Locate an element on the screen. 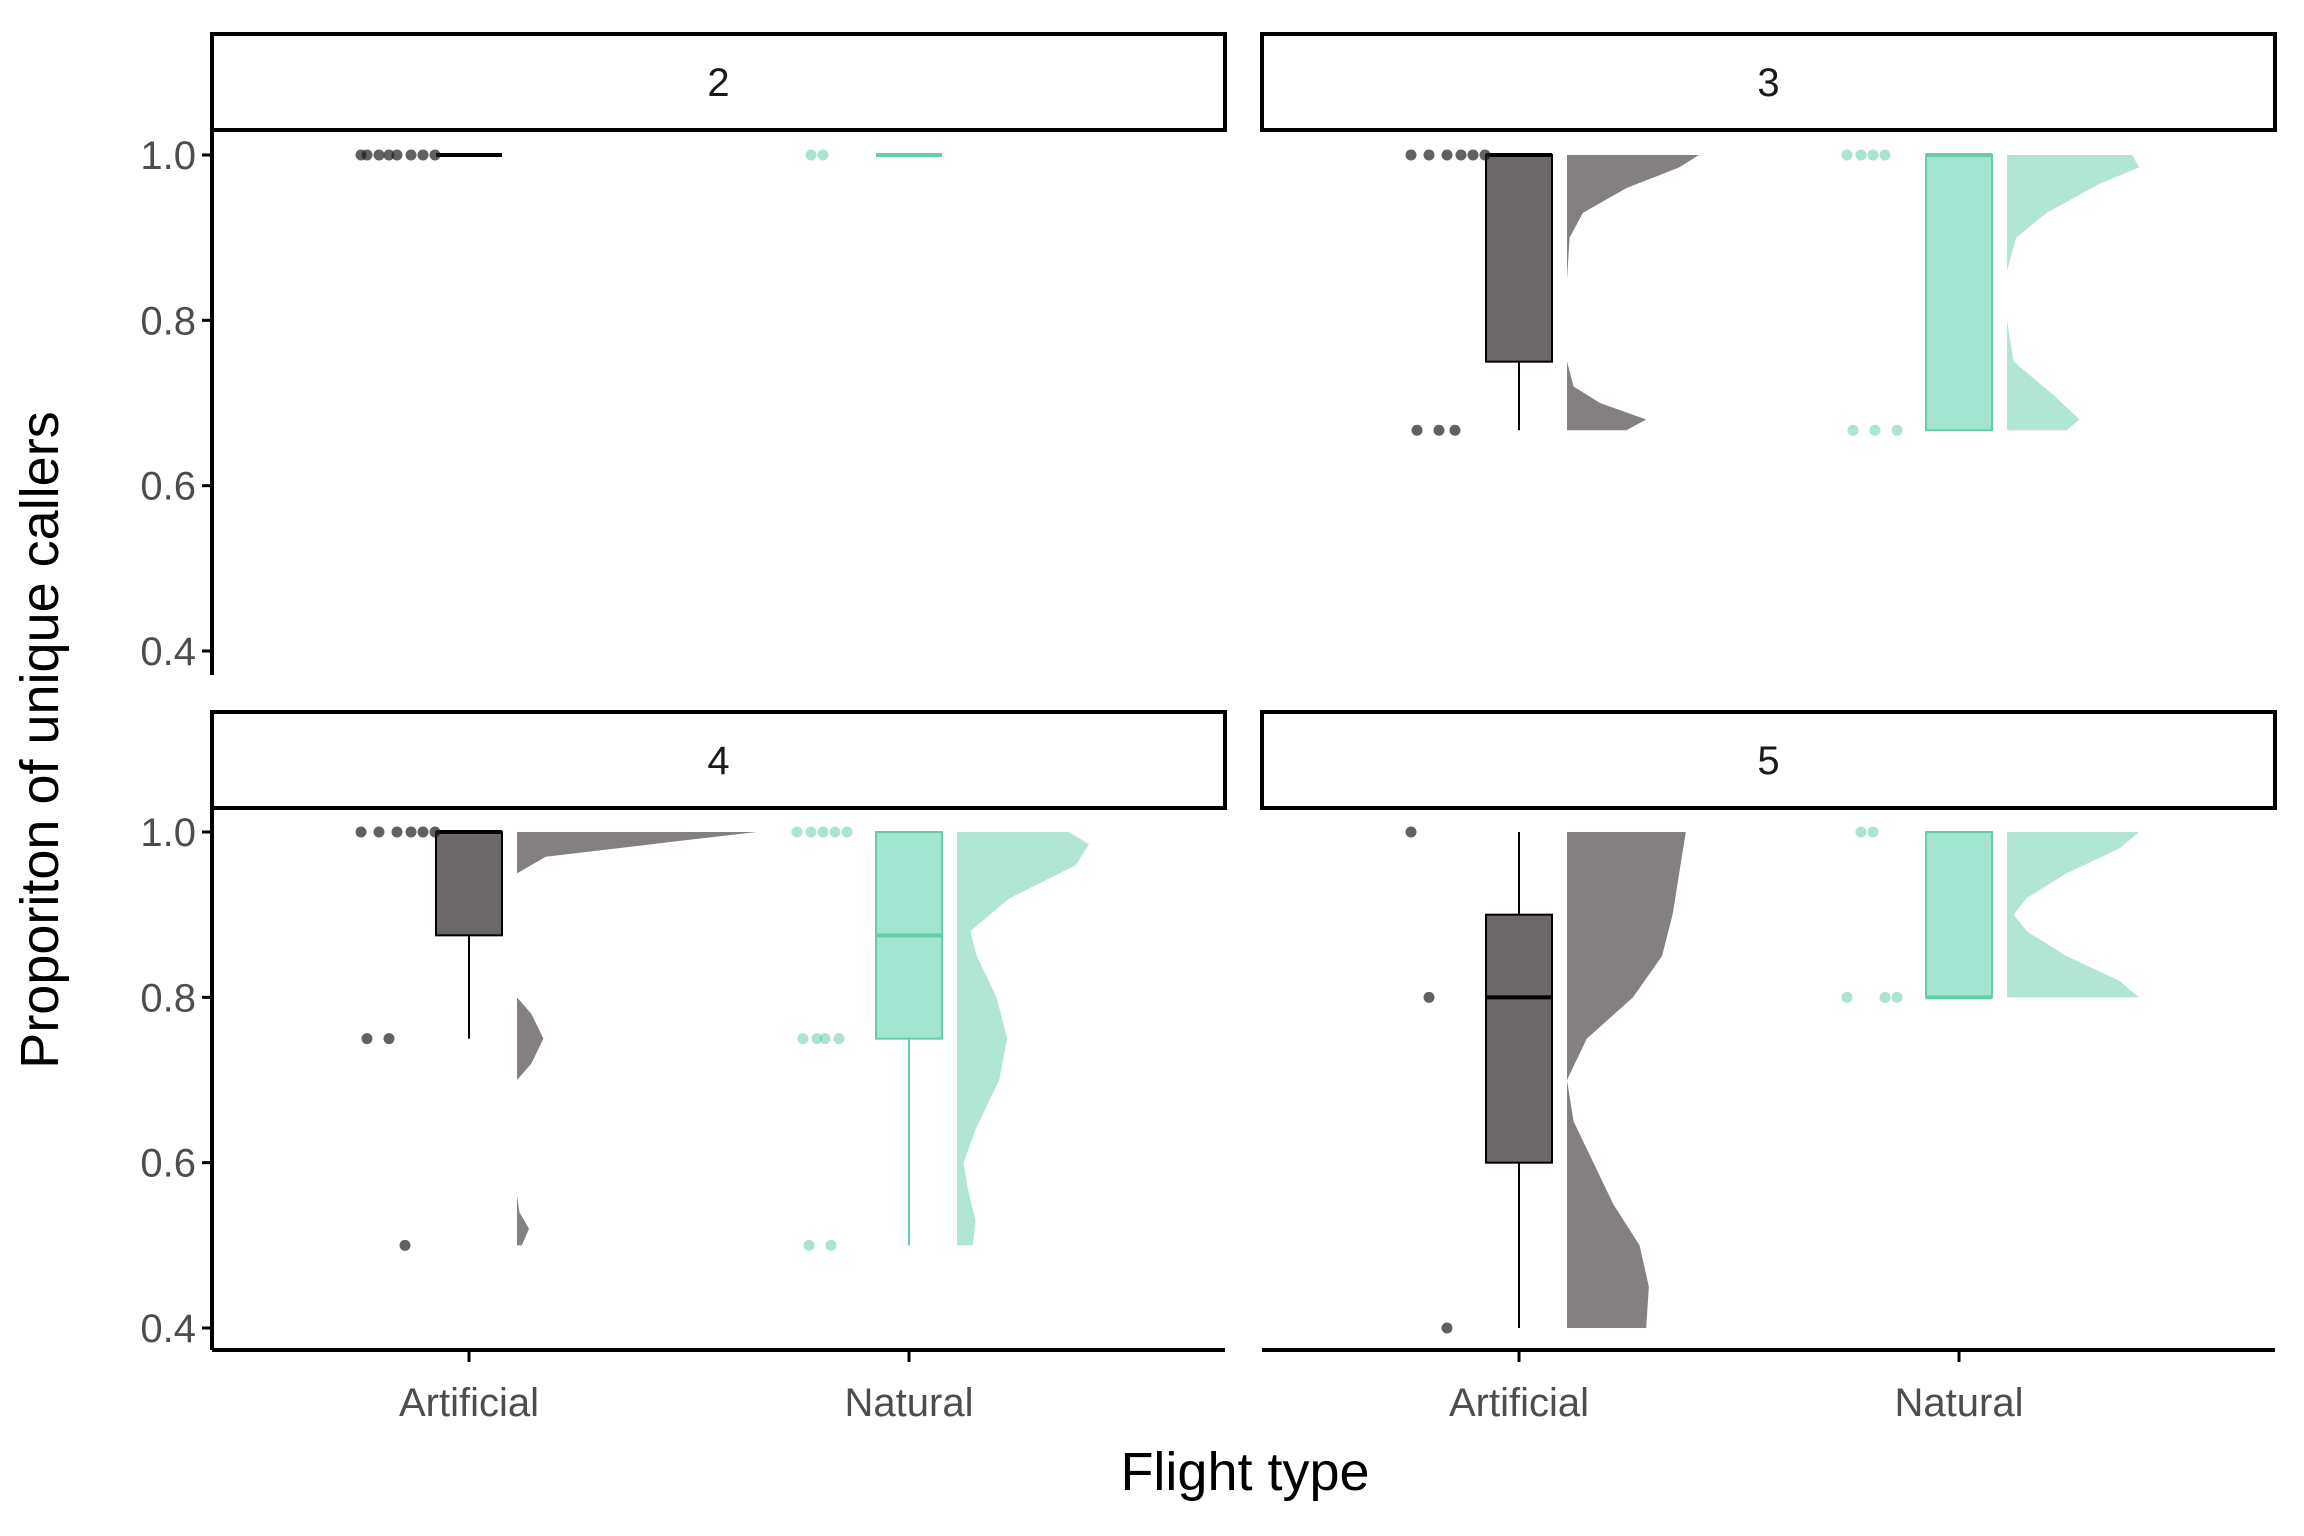  facet-strip-label: 4 is located at coordinates (718, 761).